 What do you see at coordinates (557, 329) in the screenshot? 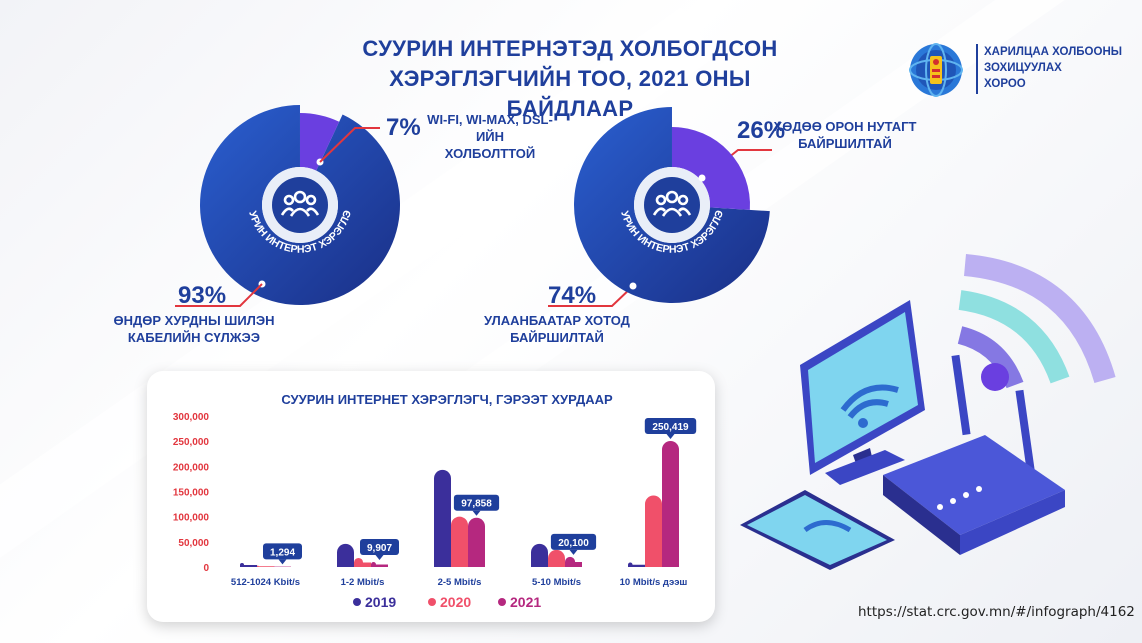
I see `donut2-large-label: УЛААНБААТАР ХОТОД БАЙРШИЛТАЙ` at bounding box center [557, 329].